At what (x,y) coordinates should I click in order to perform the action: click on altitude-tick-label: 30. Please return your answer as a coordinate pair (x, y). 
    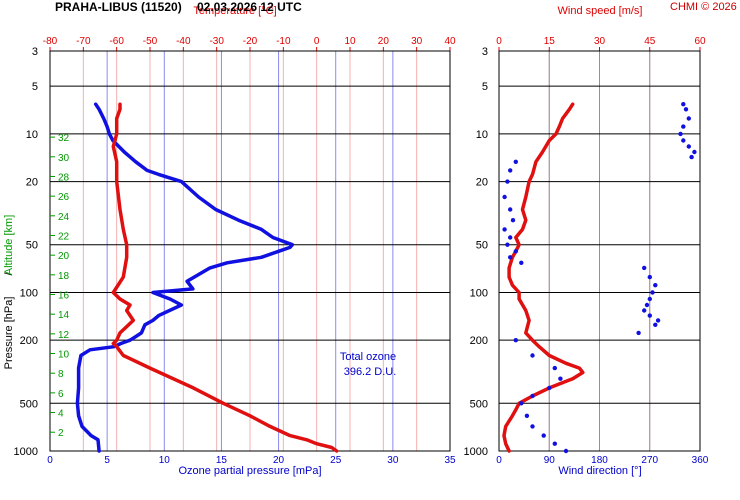
    Looking at the image, I should click on (64, 158).